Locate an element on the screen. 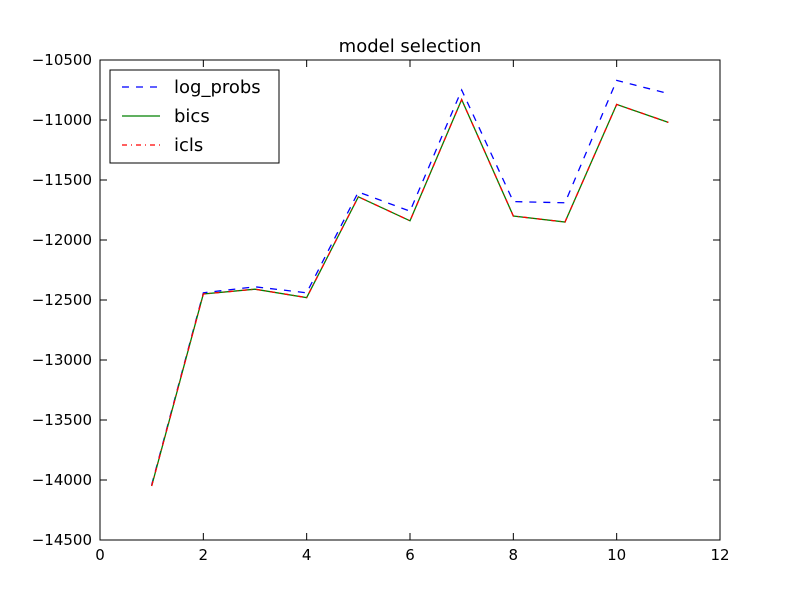  x-tick-label: 12 is located at coordinates (719, 555).